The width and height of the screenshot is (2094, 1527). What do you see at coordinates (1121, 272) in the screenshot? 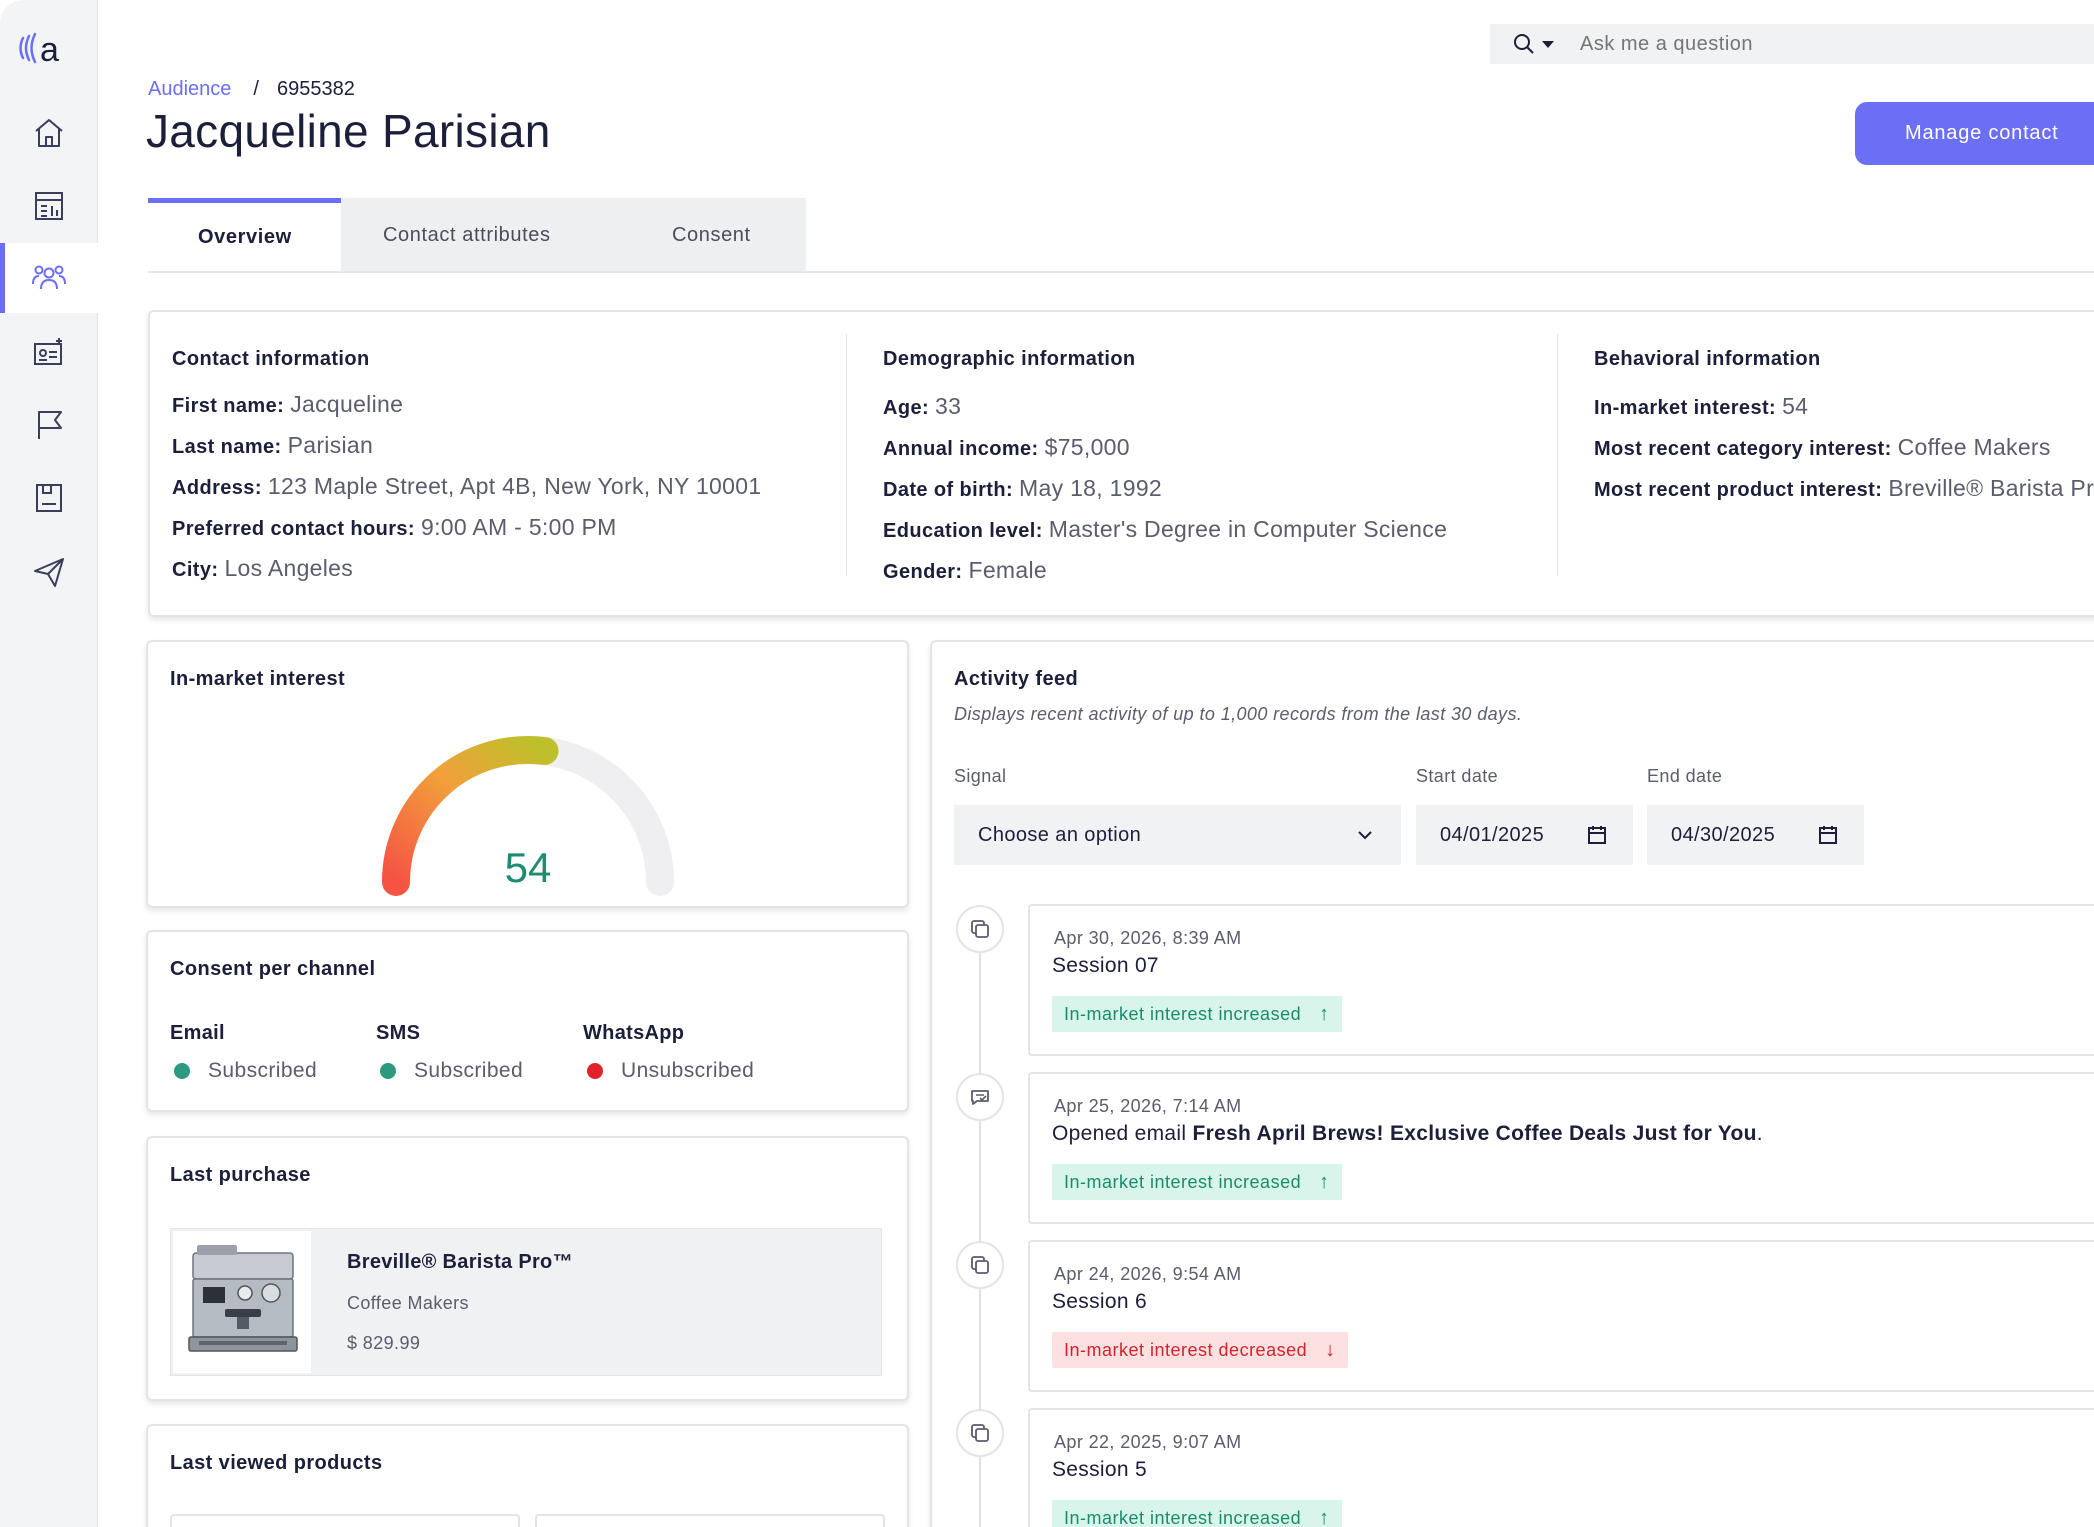
I see `tab-divider` at bounding box center [1121, 272].